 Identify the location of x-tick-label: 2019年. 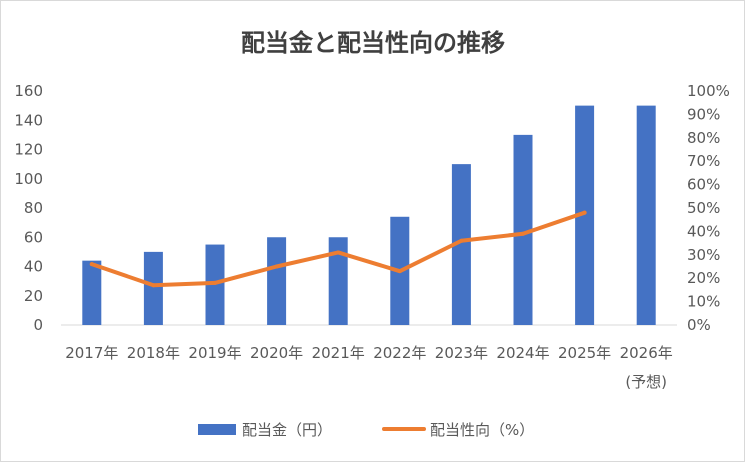
(214, 353).